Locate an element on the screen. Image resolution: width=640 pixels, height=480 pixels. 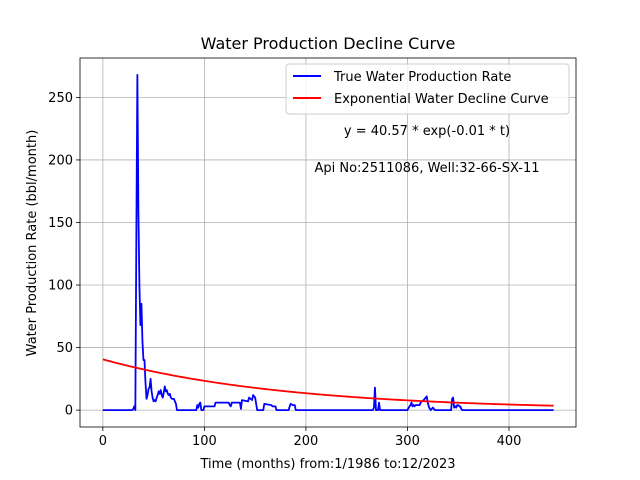
y-tick-label: 250 is located at coordinates (60, 98).